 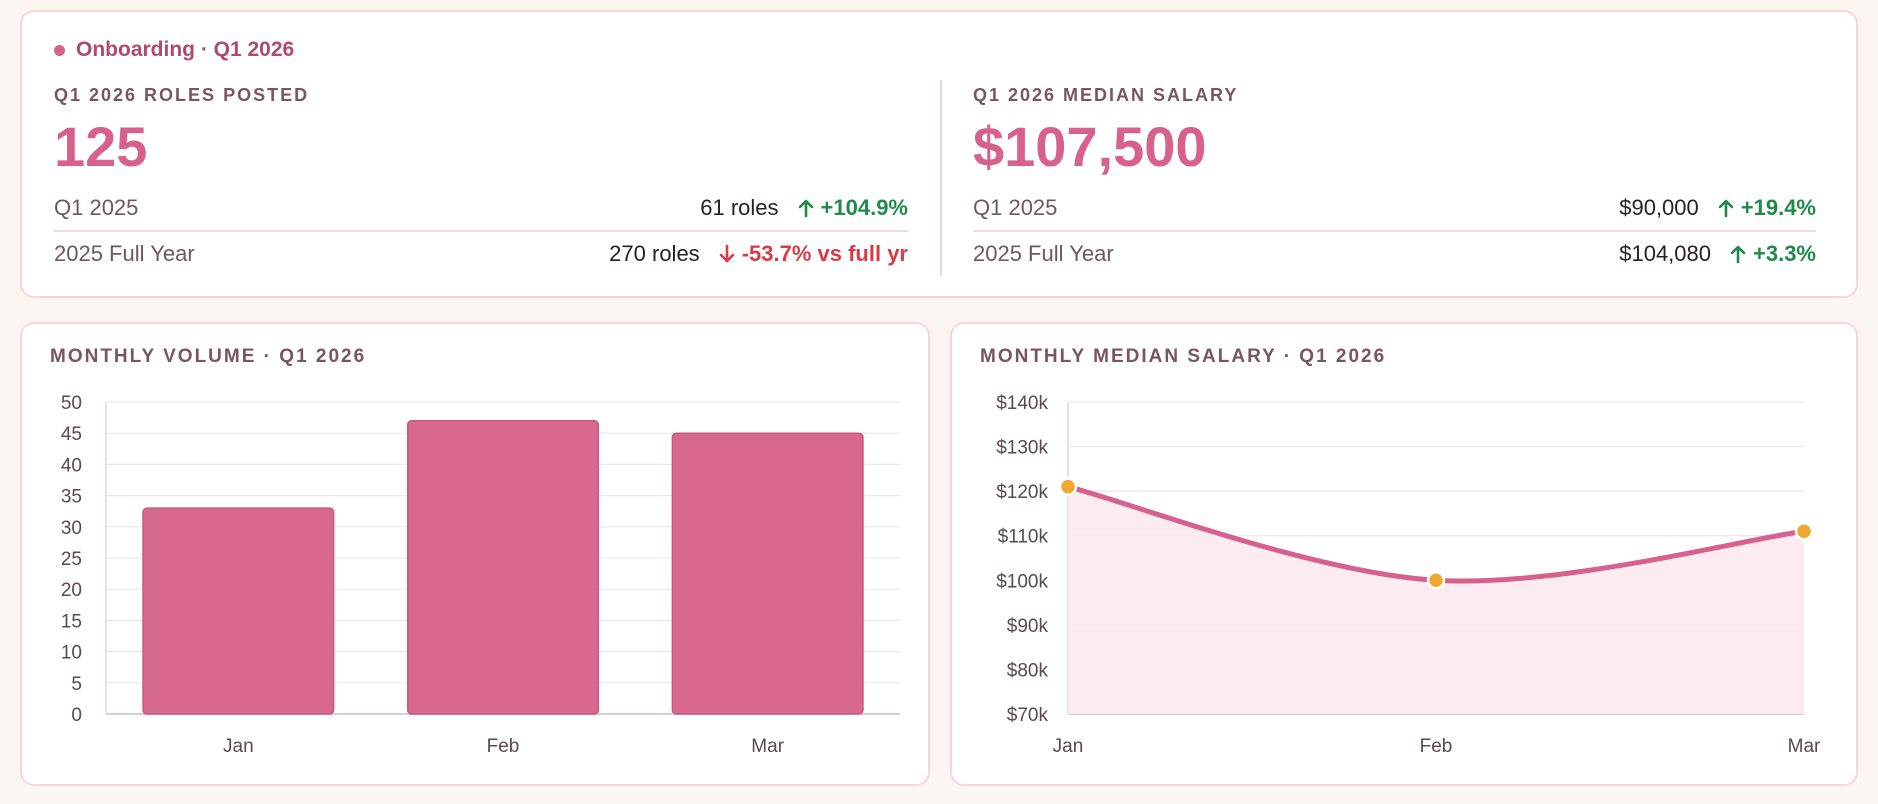 What do you see at coordinates (238, 611) in the screenshot?
I see `bar-jan` at bounding box center [238, 611].